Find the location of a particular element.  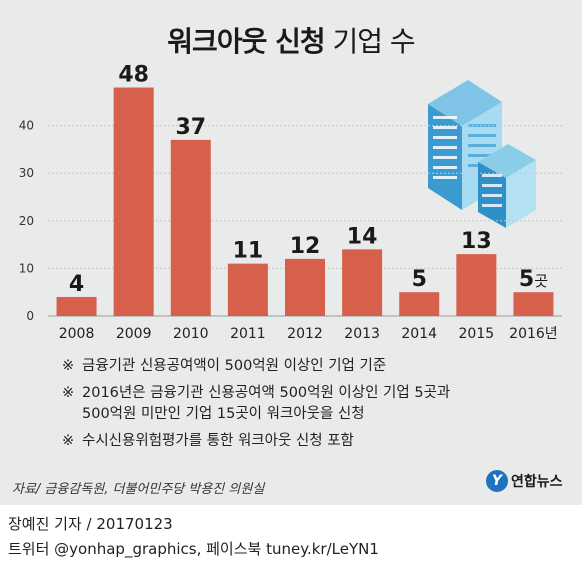

data-label: 5 is located at coordinates (419, 279).